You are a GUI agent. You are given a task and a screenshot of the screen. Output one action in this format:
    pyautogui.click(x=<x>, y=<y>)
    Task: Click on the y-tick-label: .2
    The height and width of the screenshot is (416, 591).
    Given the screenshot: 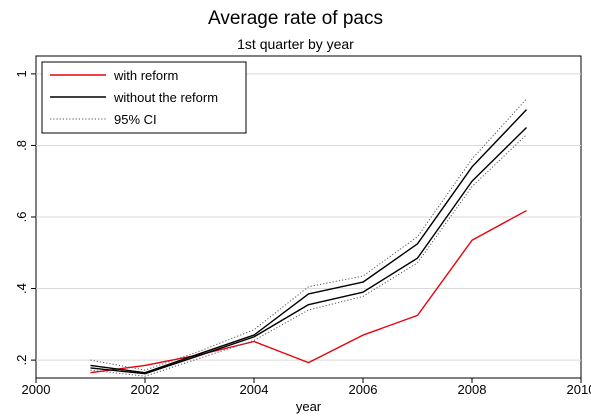 What is the action you would take?
    pyautogui.click(x=21, y=360)
    